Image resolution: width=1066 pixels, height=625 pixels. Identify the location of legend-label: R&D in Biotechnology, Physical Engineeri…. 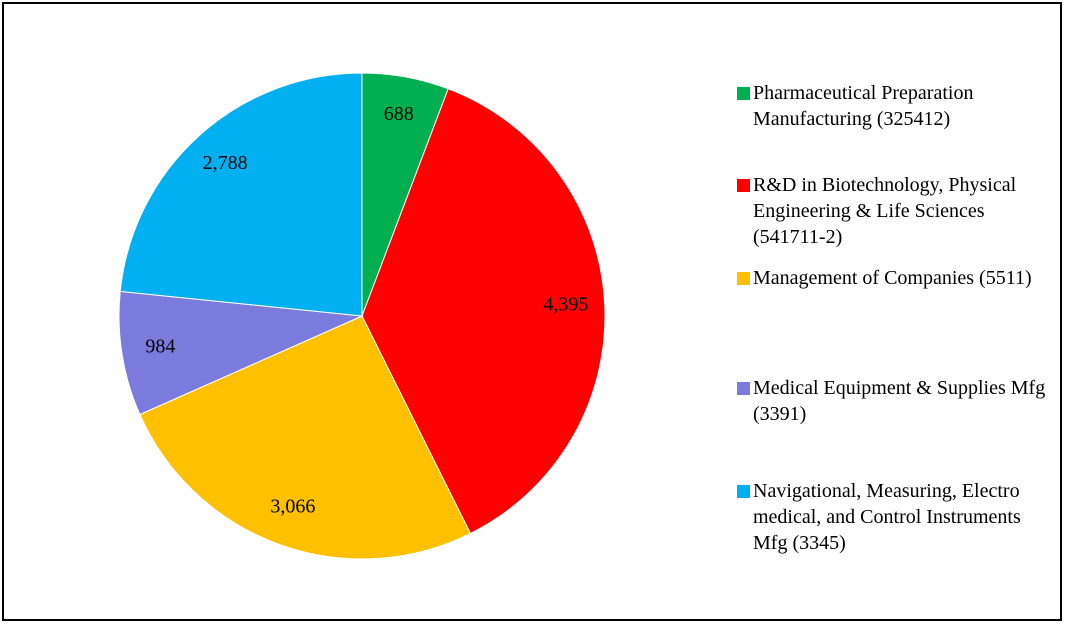
(885, 211).